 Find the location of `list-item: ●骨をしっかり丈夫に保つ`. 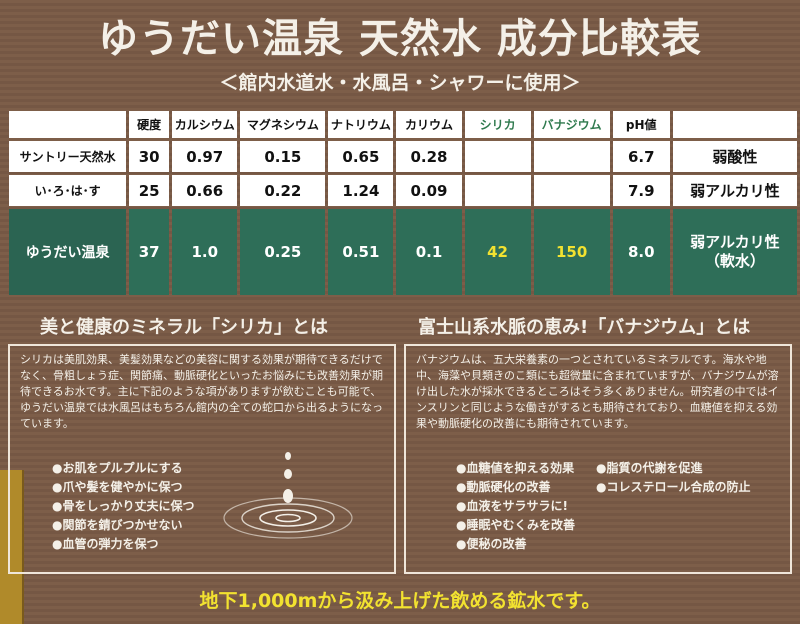

list-item: ●骨をしっかり丈夫に保つ is located at coordinates (123, 506).